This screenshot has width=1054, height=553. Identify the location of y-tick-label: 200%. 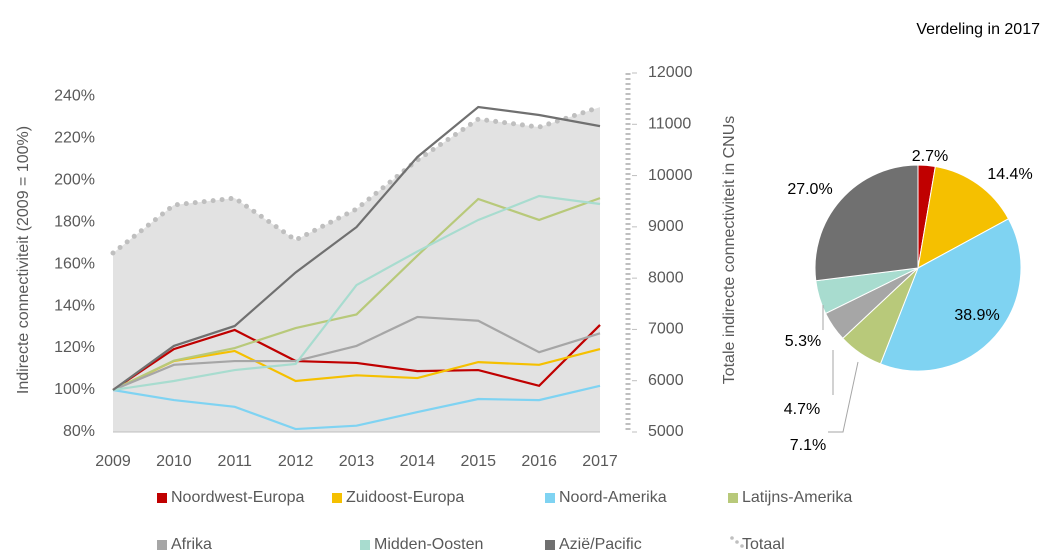
(74, 179).